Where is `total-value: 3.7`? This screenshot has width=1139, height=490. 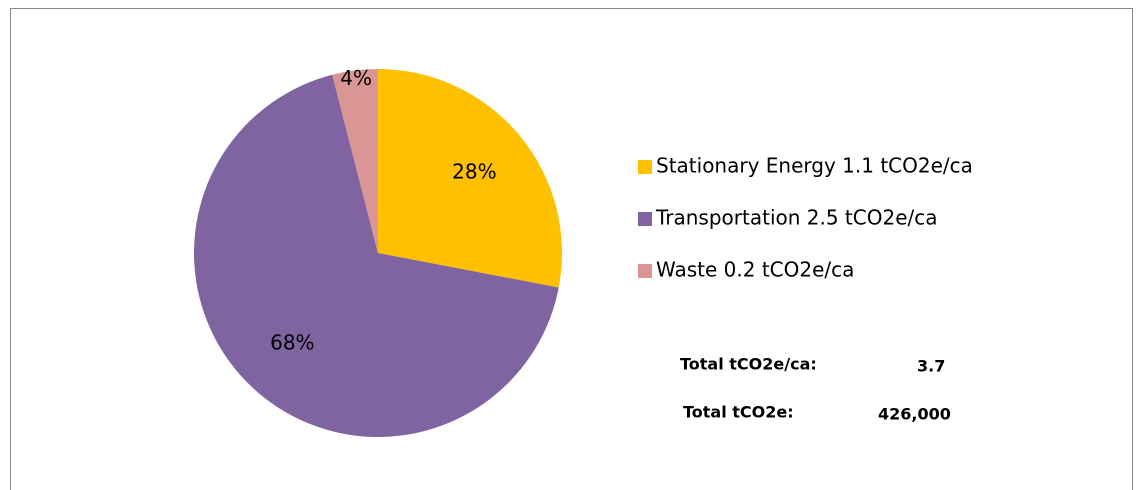 total-value: 3.7 is located at coordinates (931, 366).